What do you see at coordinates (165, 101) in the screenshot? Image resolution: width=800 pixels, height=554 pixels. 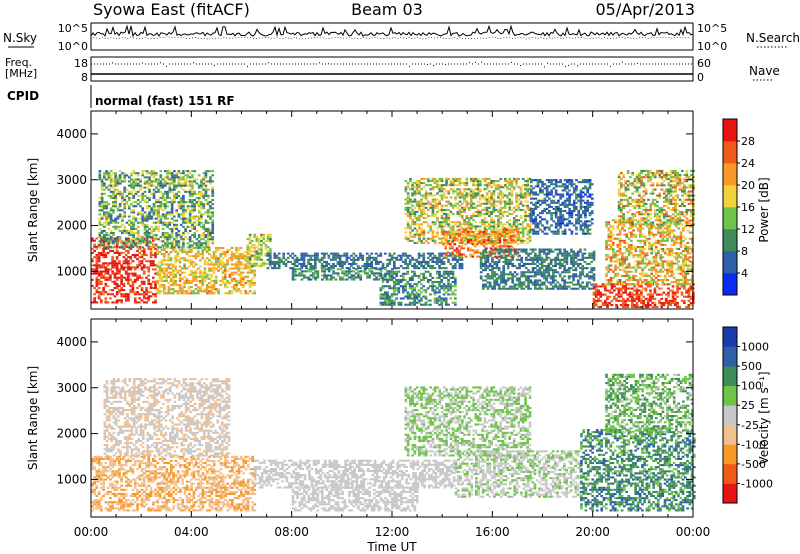 I see `cpid-value: normal (fast) 151 RF` at bounding box center [165, 101].